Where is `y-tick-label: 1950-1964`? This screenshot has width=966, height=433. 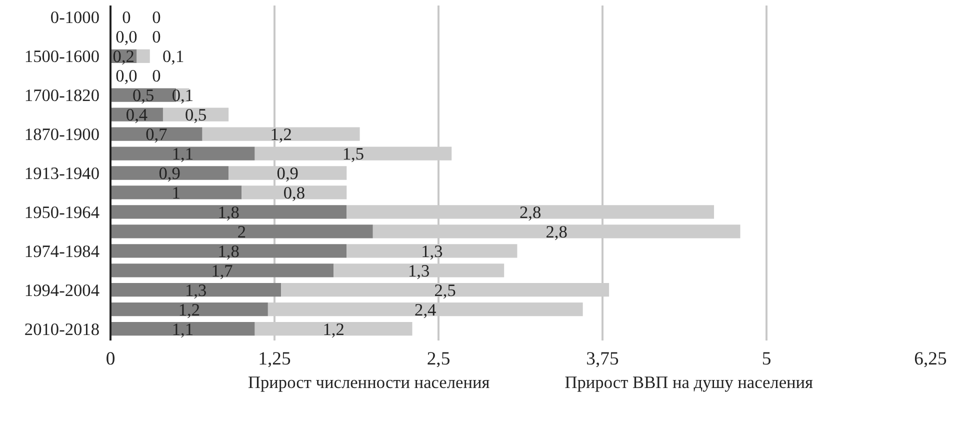 y-tick-label: 1950-1964 is located at coordinates (62, 212).